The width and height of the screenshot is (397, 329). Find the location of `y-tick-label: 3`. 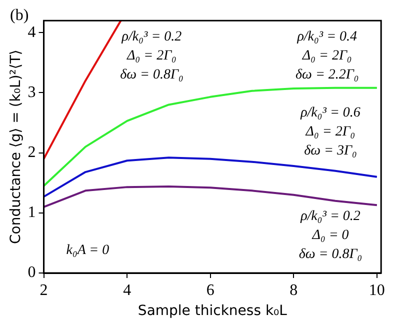

y-tick-label: 3 is located at coordinates (32, 92).